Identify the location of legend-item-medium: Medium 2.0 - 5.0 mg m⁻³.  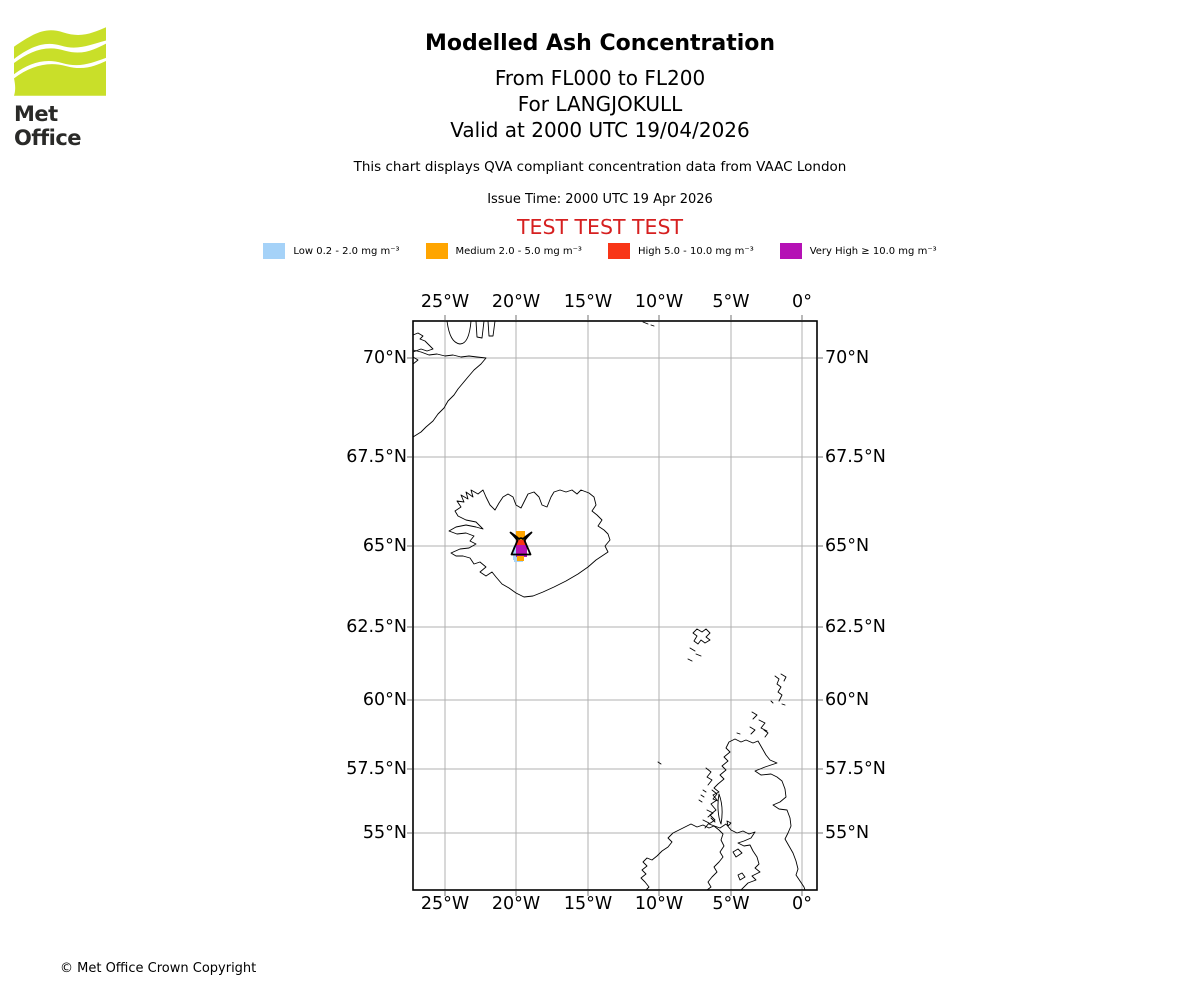
(503, 251).